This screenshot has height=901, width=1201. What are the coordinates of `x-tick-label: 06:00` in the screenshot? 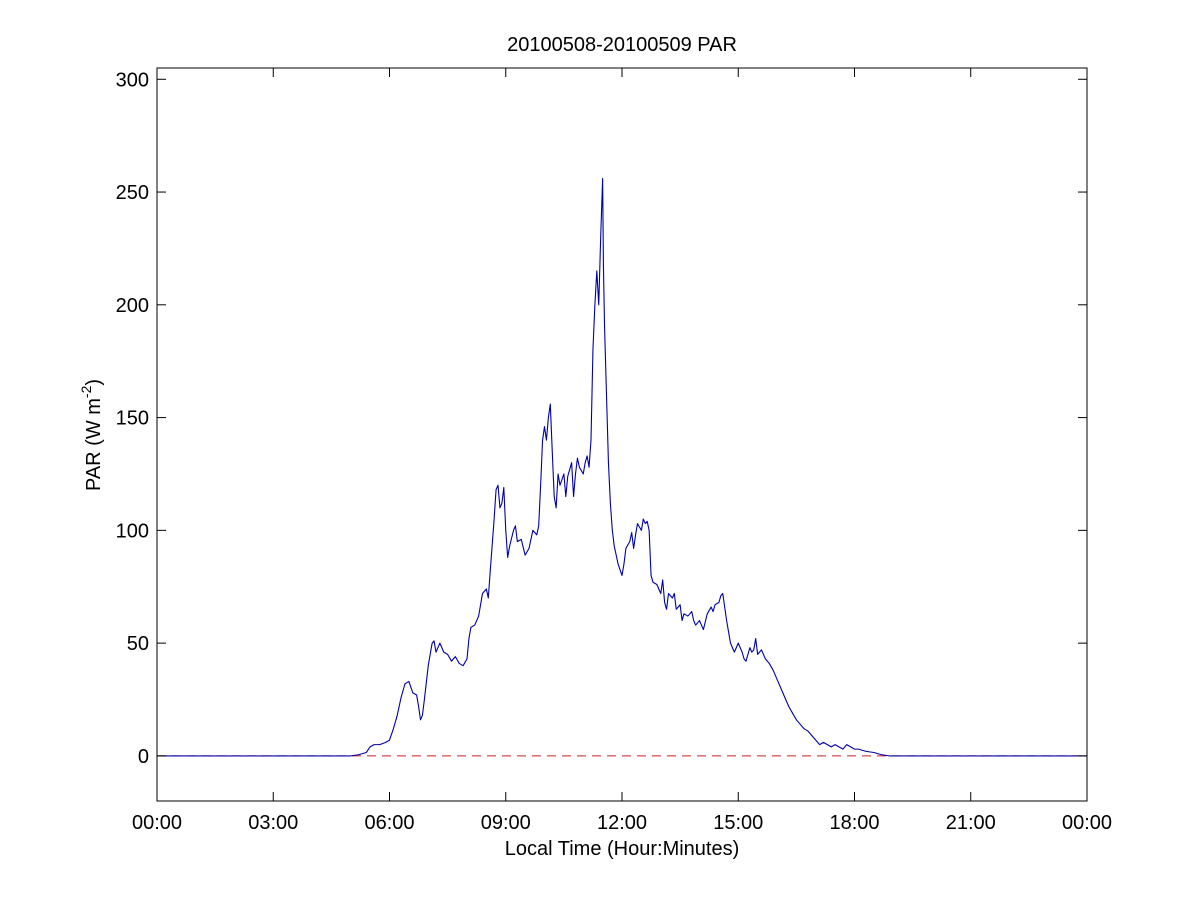 It's located at (389, 823).